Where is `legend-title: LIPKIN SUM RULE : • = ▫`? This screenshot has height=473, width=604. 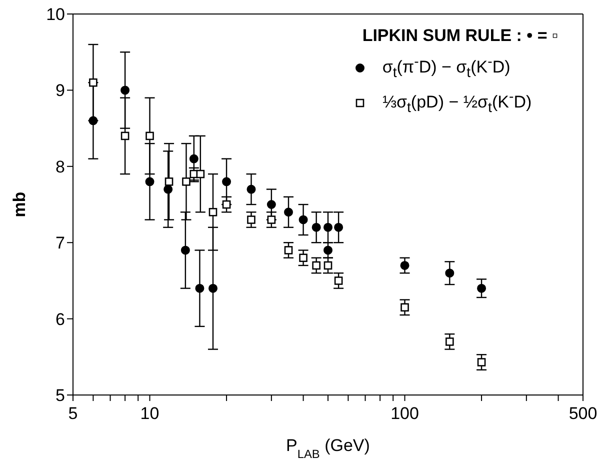
legend-title: LIPKIN SUM RULE : • = ▫ is located at coordinates (460, 36).